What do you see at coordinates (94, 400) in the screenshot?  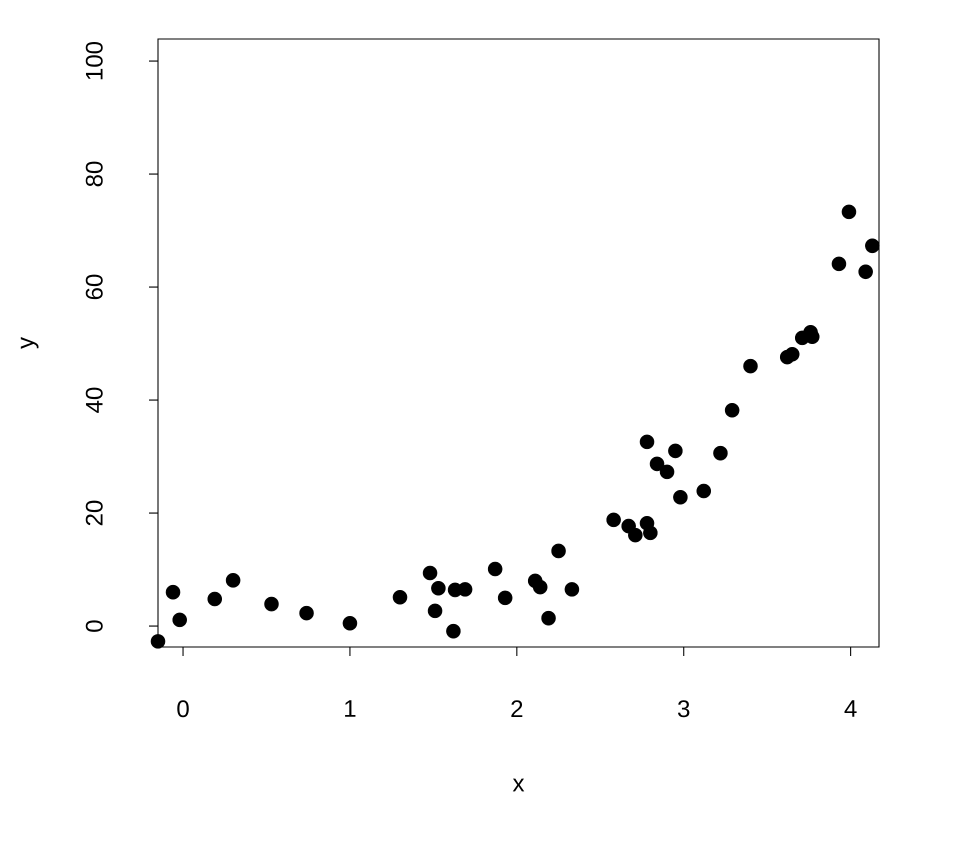 I see `y-tick-label: 40` at bounding box center [94, 400].